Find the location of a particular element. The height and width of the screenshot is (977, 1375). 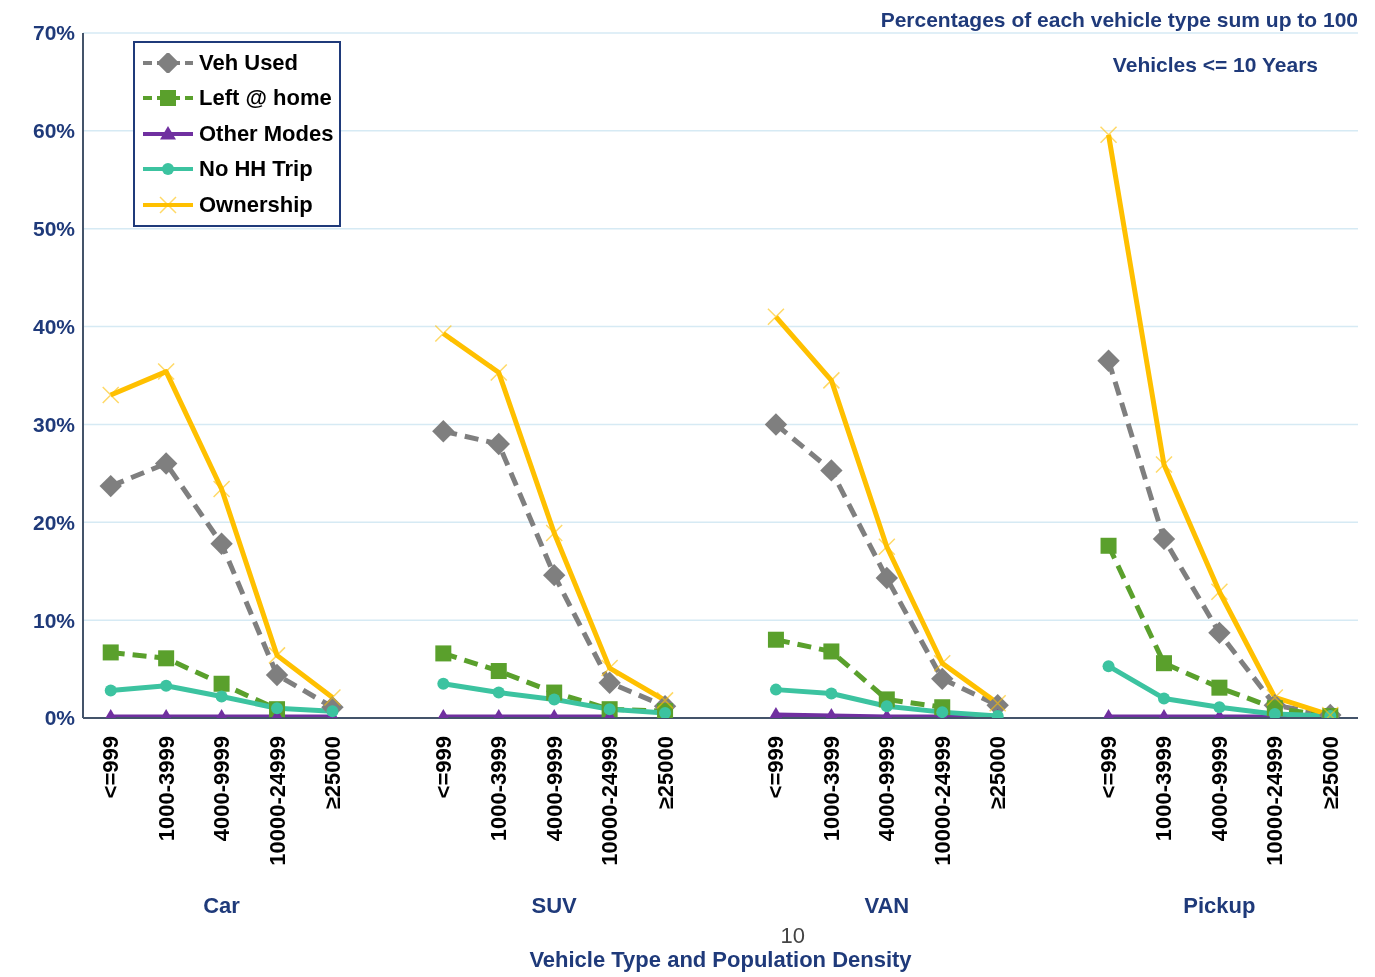

legend-label: Other Modes is located at coordinates (266, 133).